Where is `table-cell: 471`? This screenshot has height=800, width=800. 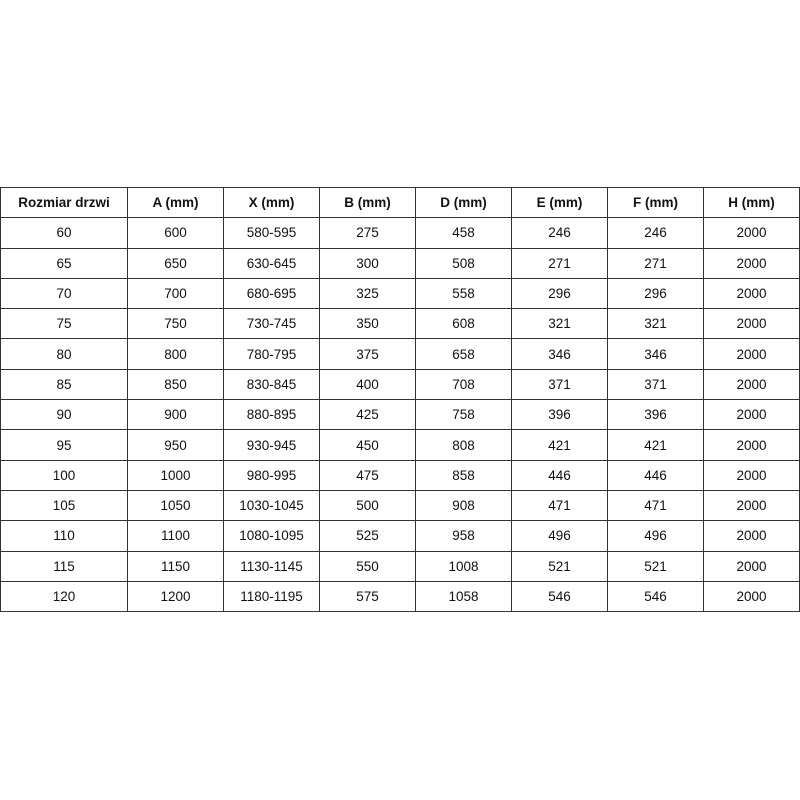
table-cell: 471 is located at coordinates (655, 505).